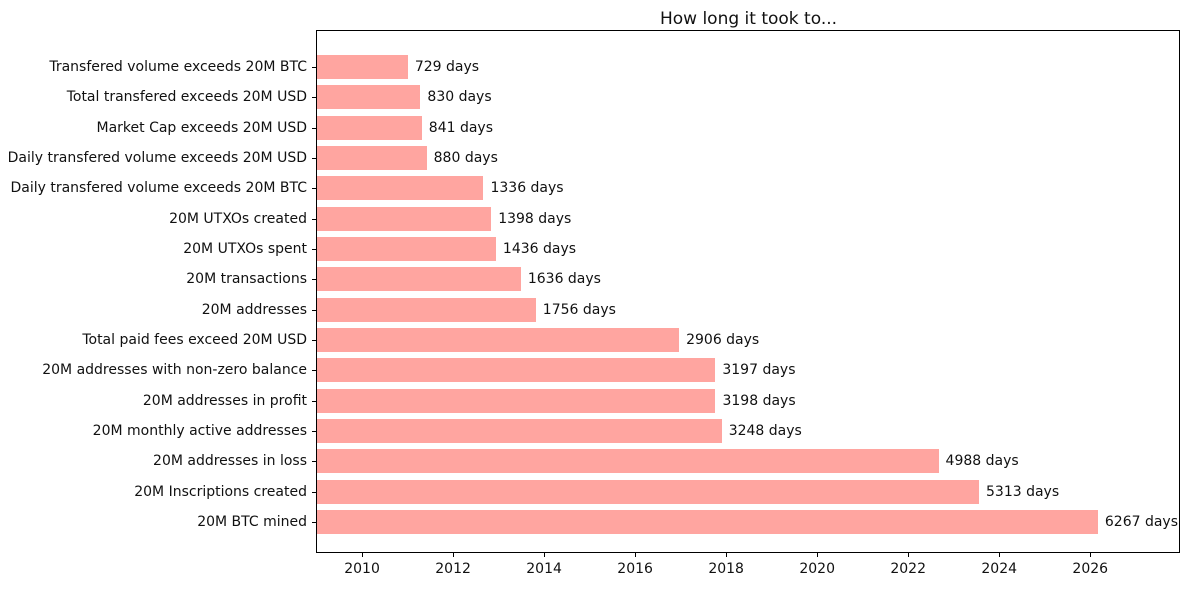 The width and height of the screenshot is (1189, 590). I want to click on bar-row: 20M BTC mined 6267 days, so click(688, 521).